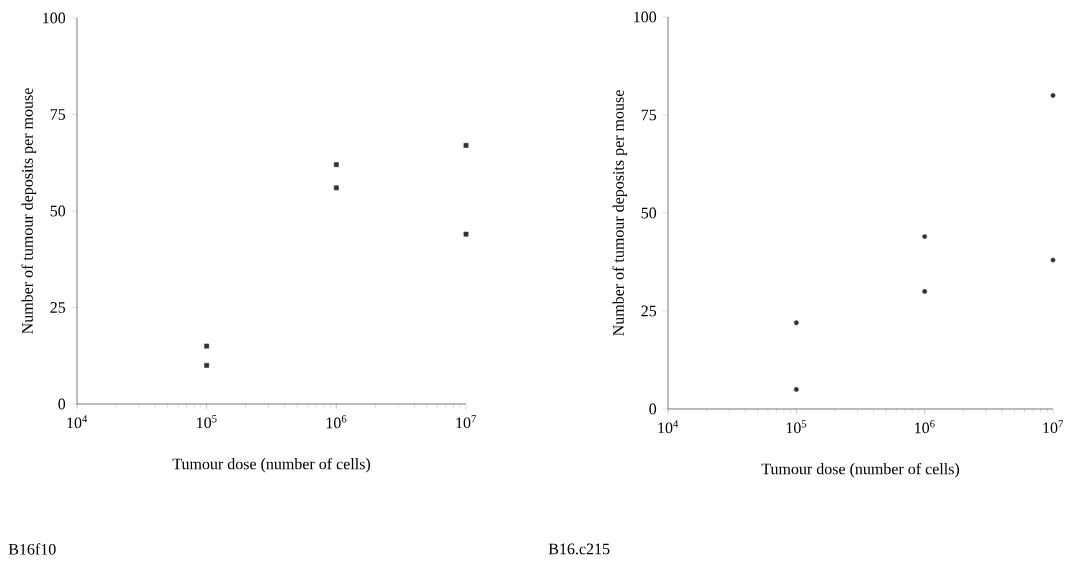 The width and height of the screenshot is (1084, 579). I want to click on text: B16f10, so click(32, 549).